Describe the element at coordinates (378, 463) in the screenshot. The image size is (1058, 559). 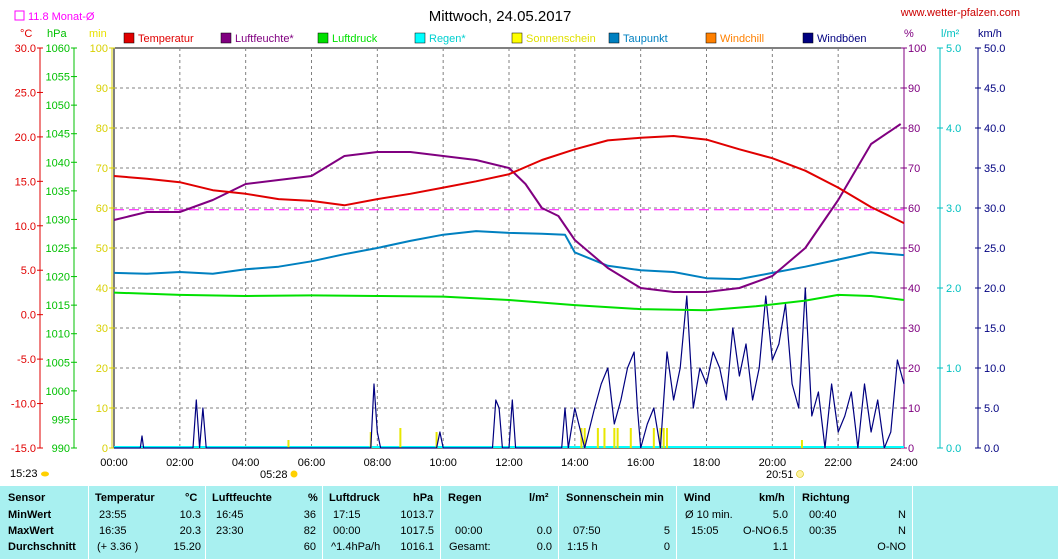
I see `x-tick-label: 08:00` at that location.